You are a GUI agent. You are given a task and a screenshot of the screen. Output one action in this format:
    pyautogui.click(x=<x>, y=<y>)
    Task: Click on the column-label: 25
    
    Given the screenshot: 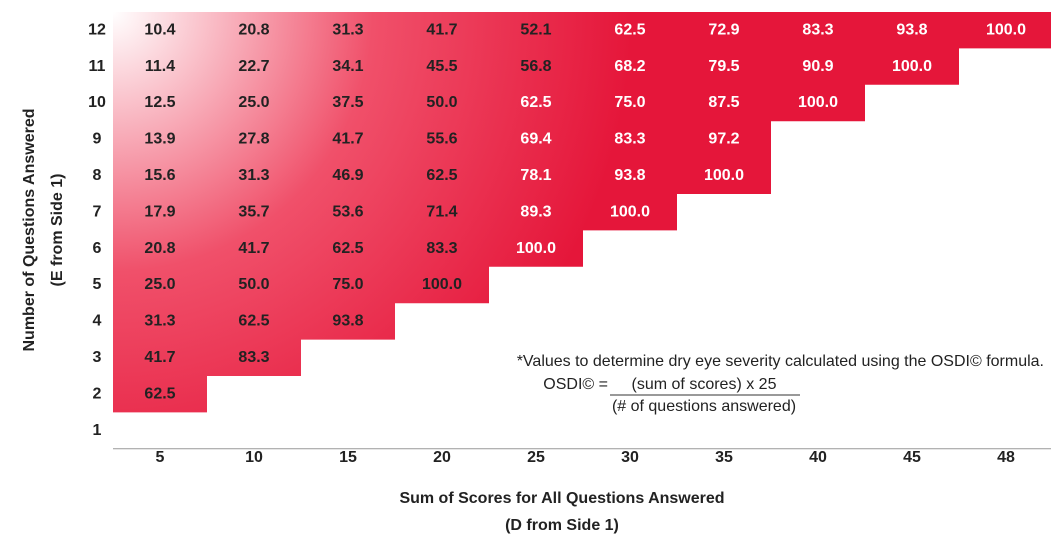 What is the action you would take?
    pyautogui.click(x=536, y=457)
    